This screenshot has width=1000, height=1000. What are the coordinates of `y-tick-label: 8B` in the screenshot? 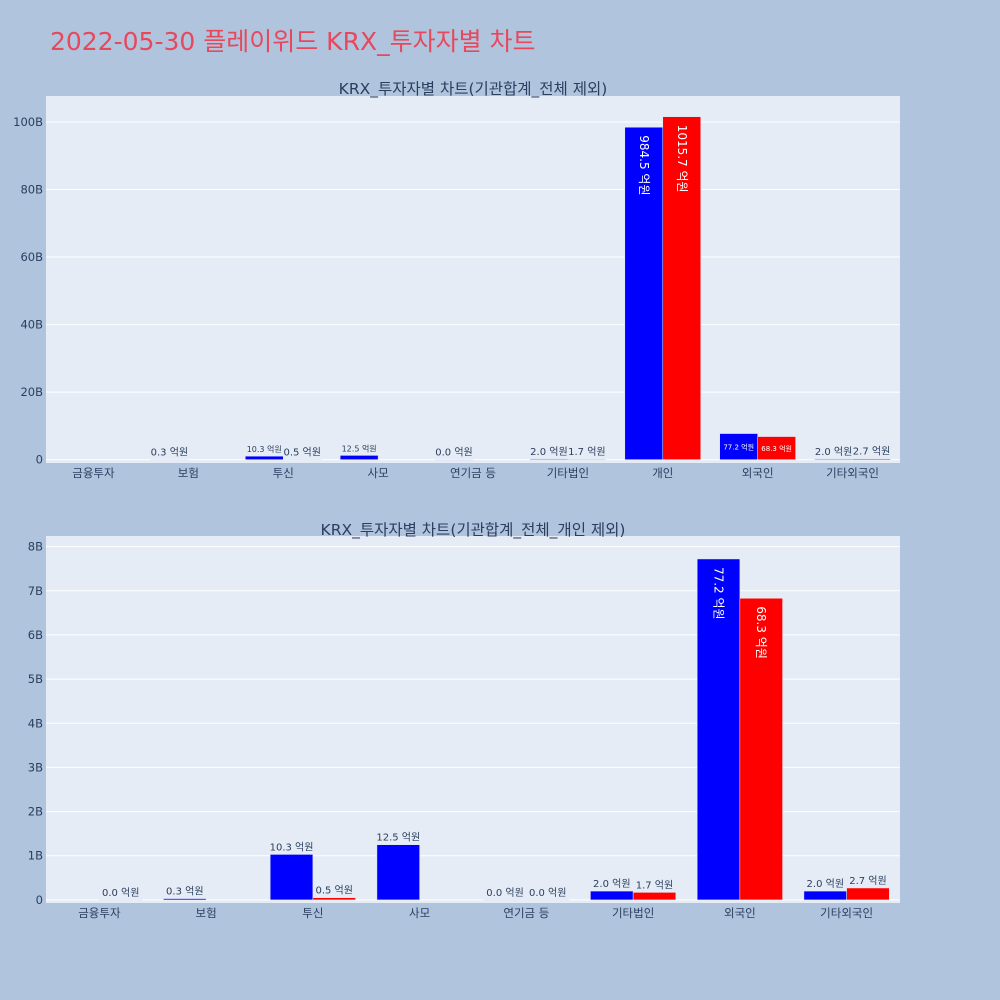 It's located at (35, 547).